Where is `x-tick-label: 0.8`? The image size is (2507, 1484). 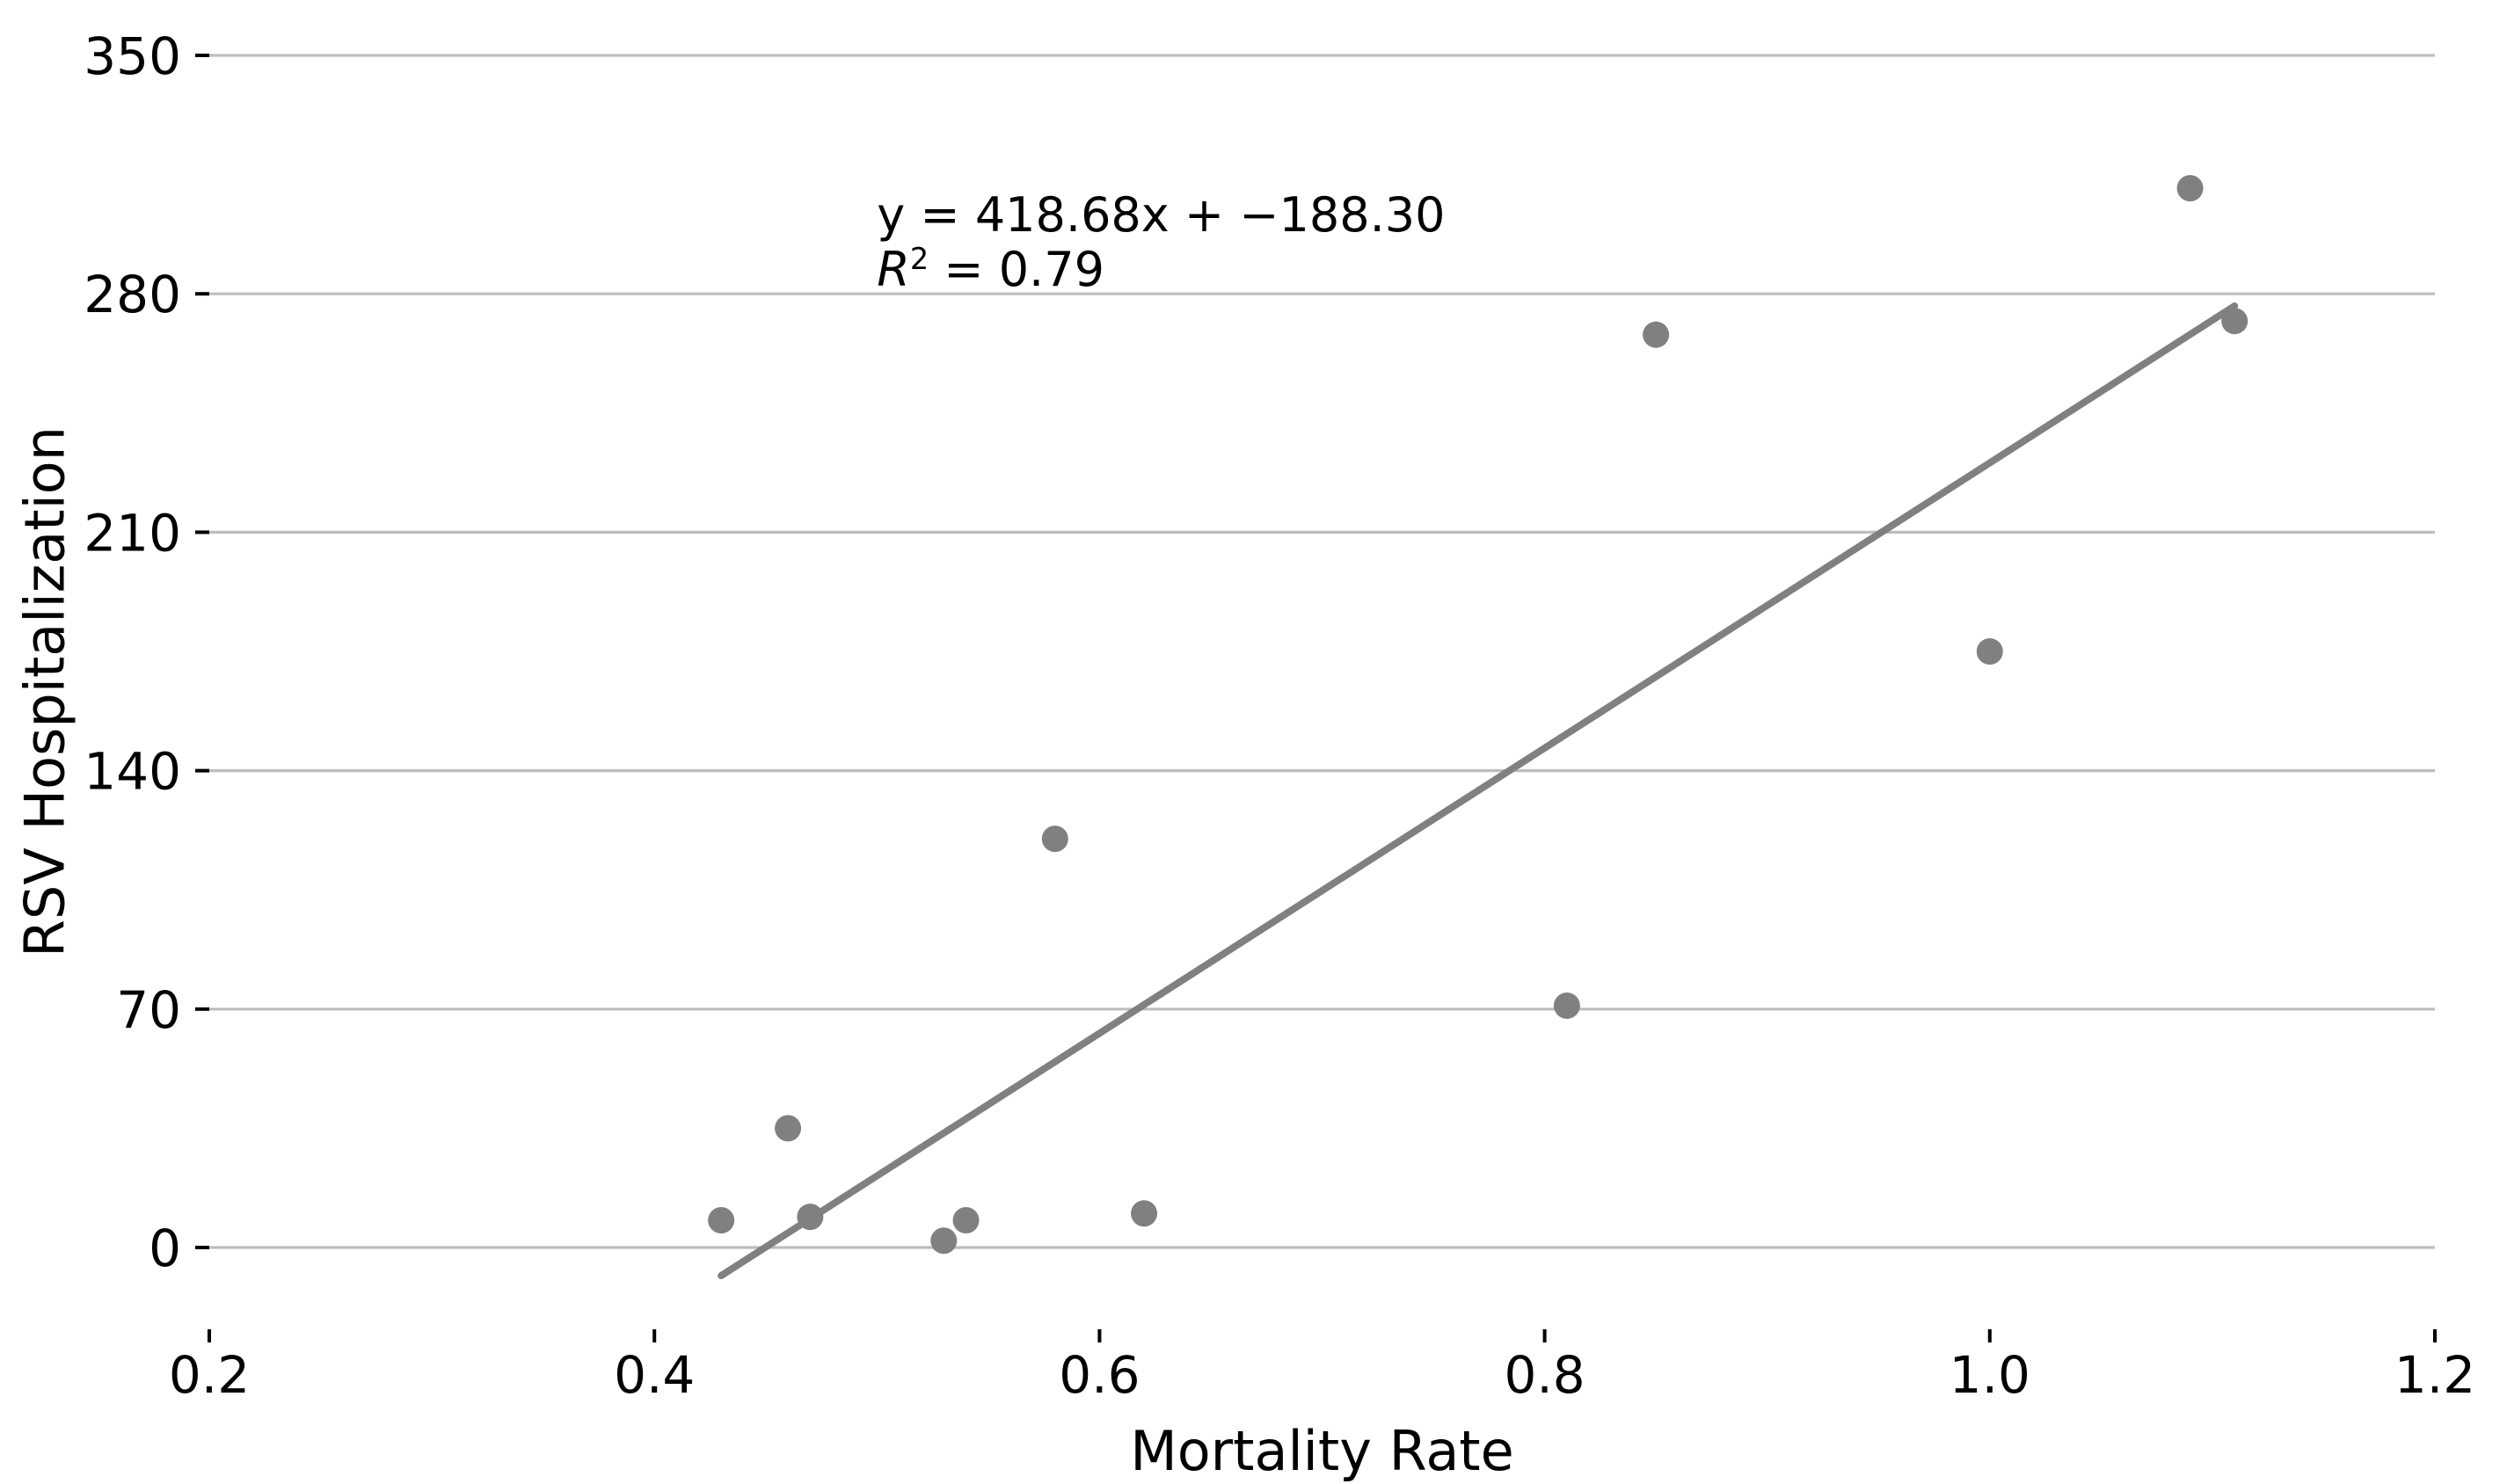
x-tick-label: 0.8 is located at coordinates (1544, 1375).